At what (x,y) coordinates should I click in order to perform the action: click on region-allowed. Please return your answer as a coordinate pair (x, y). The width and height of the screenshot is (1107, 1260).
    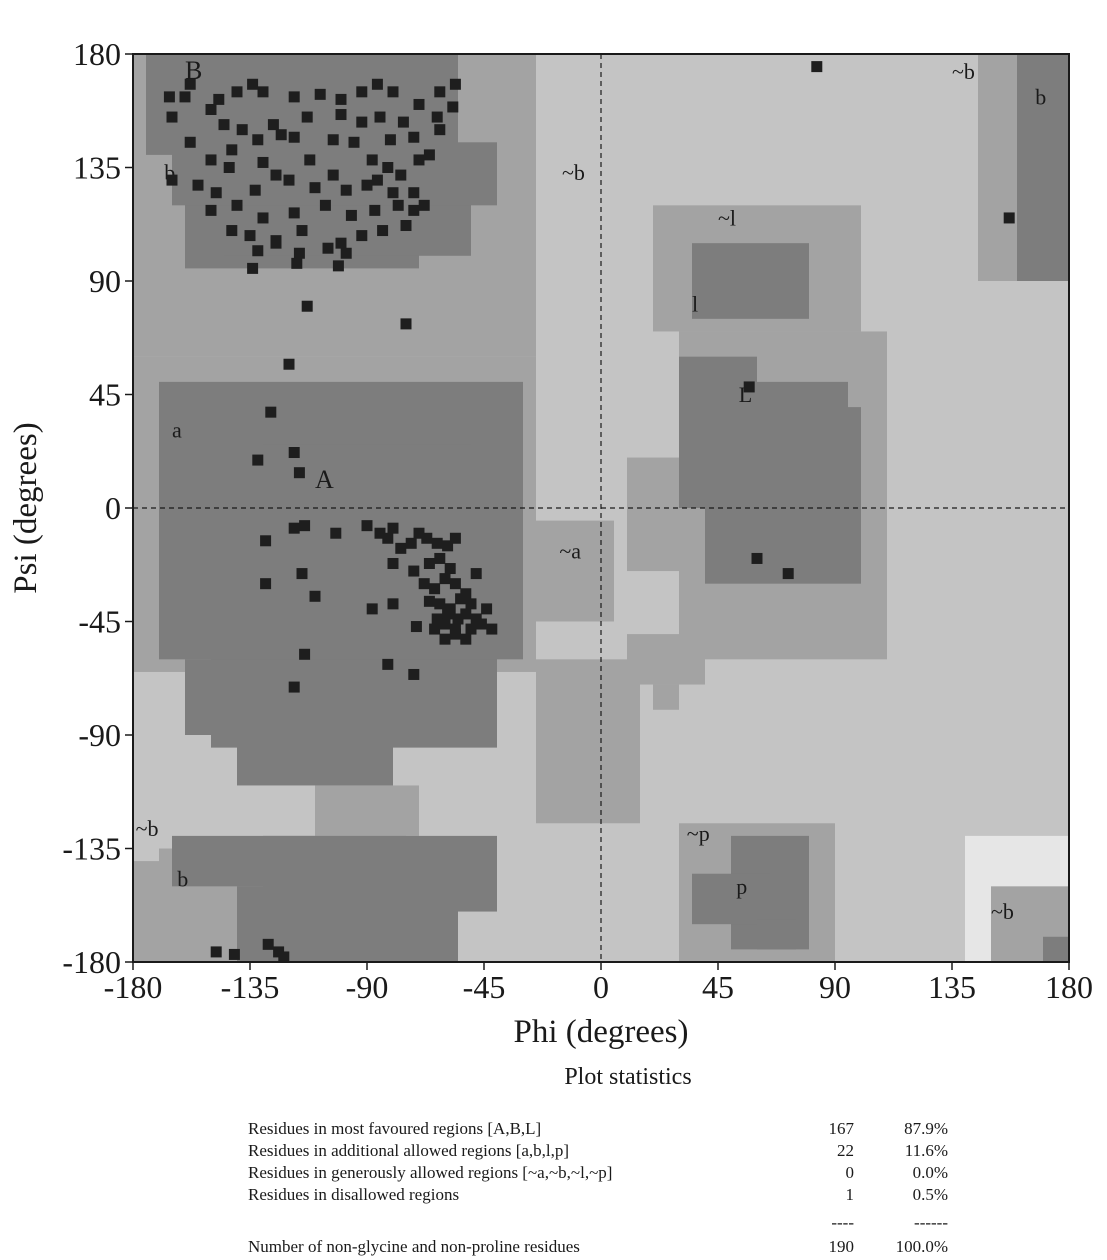
    Looking at the image, I should click on (367, 810).